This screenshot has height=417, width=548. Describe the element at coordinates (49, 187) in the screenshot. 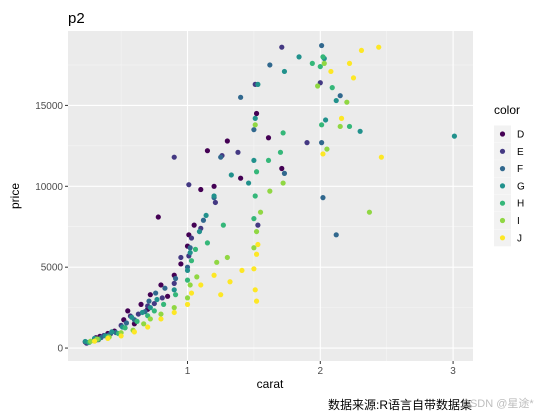

I see `y-tick-label: 10000` at that location.